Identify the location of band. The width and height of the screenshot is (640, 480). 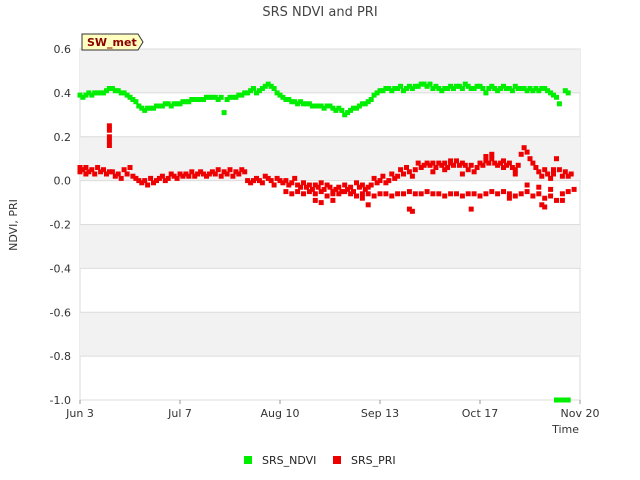
(330, 71).